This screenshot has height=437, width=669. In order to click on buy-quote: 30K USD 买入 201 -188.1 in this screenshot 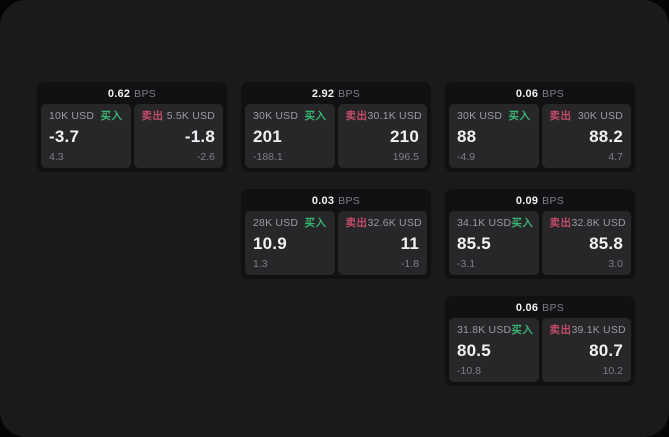, I will do `click(290, 136)`.